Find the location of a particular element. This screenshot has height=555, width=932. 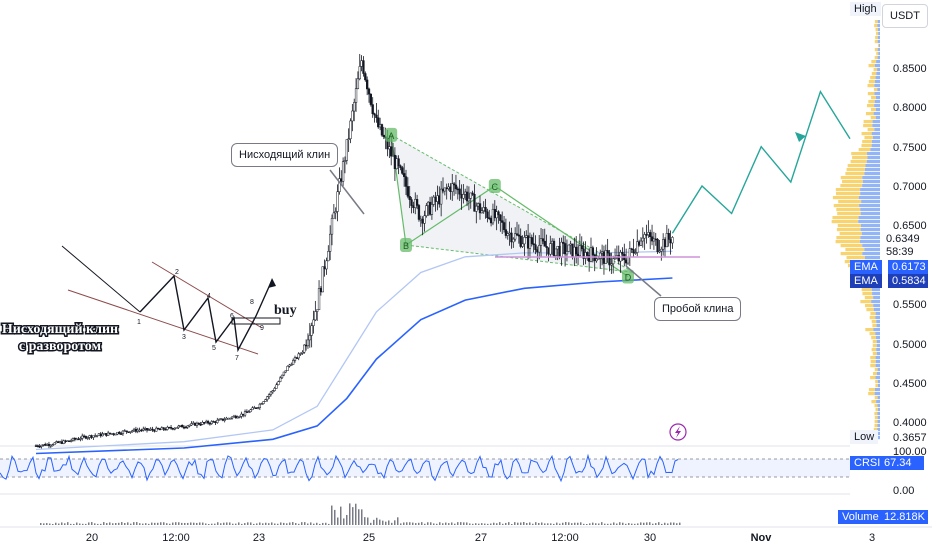

currency-button: USDT is located at coordinates (905, 16).